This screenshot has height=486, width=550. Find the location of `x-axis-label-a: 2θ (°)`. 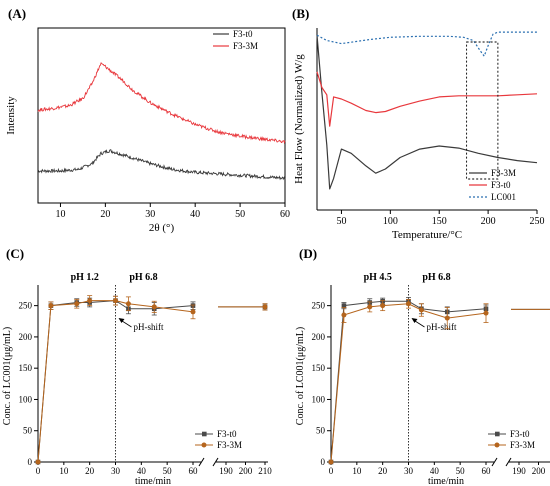

x-axis-label-a: 2θ (°) is located at coordinates (162, 228).